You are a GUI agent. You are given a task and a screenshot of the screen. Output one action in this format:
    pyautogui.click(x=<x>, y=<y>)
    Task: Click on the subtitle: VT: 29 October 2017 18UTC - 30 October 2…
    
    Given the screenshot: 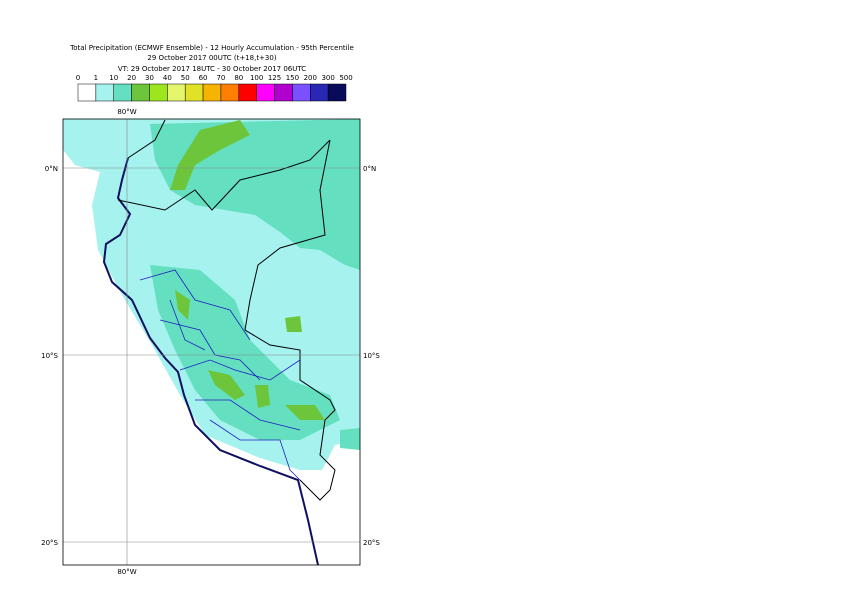 What is the action you would take?
    pyautogui.click(x=212, y=69)
    